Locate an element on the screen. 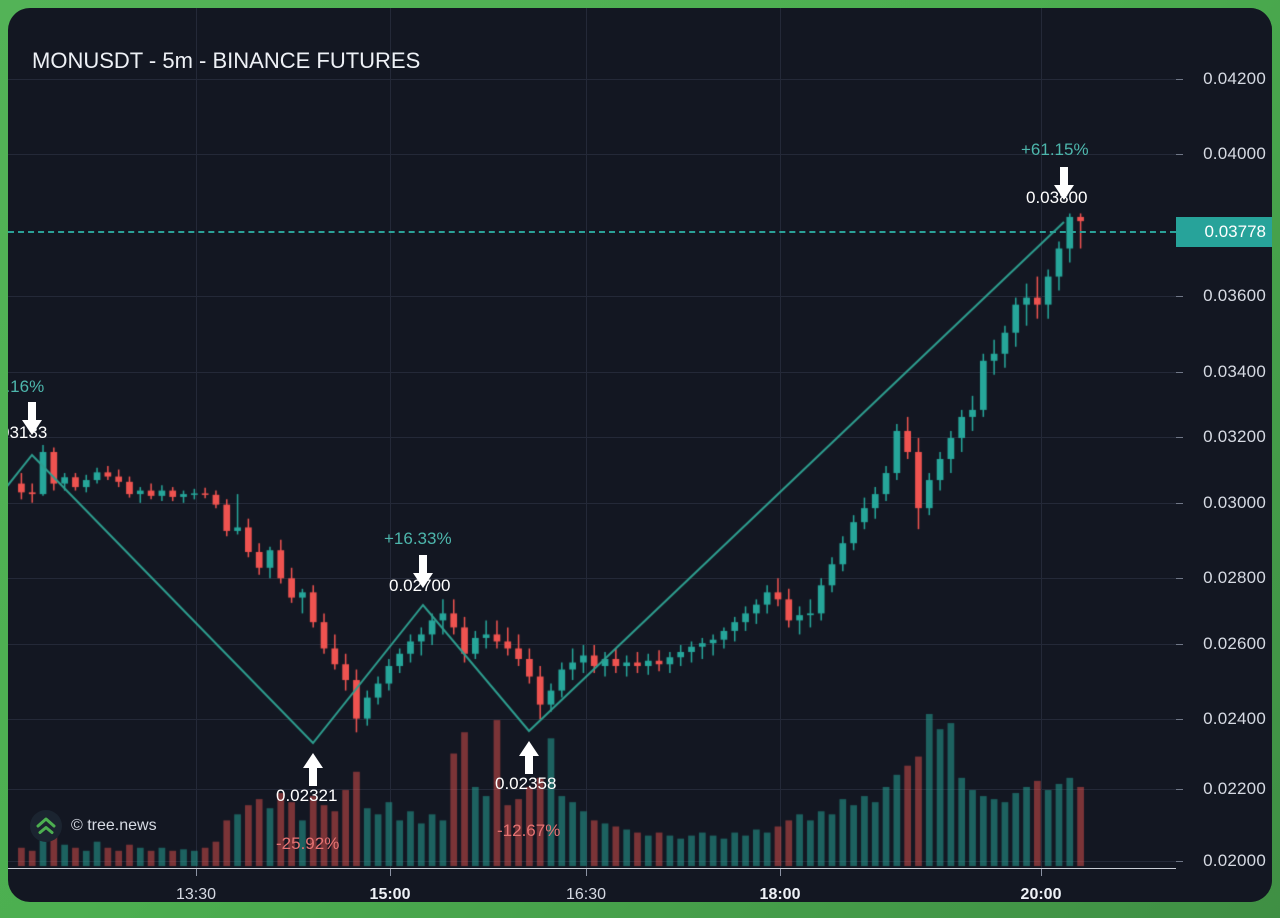 The image size is (1280, 918). page-title: MONUSDT - 5m - BINANCE FUTURES is located at coordinates (226, 60).